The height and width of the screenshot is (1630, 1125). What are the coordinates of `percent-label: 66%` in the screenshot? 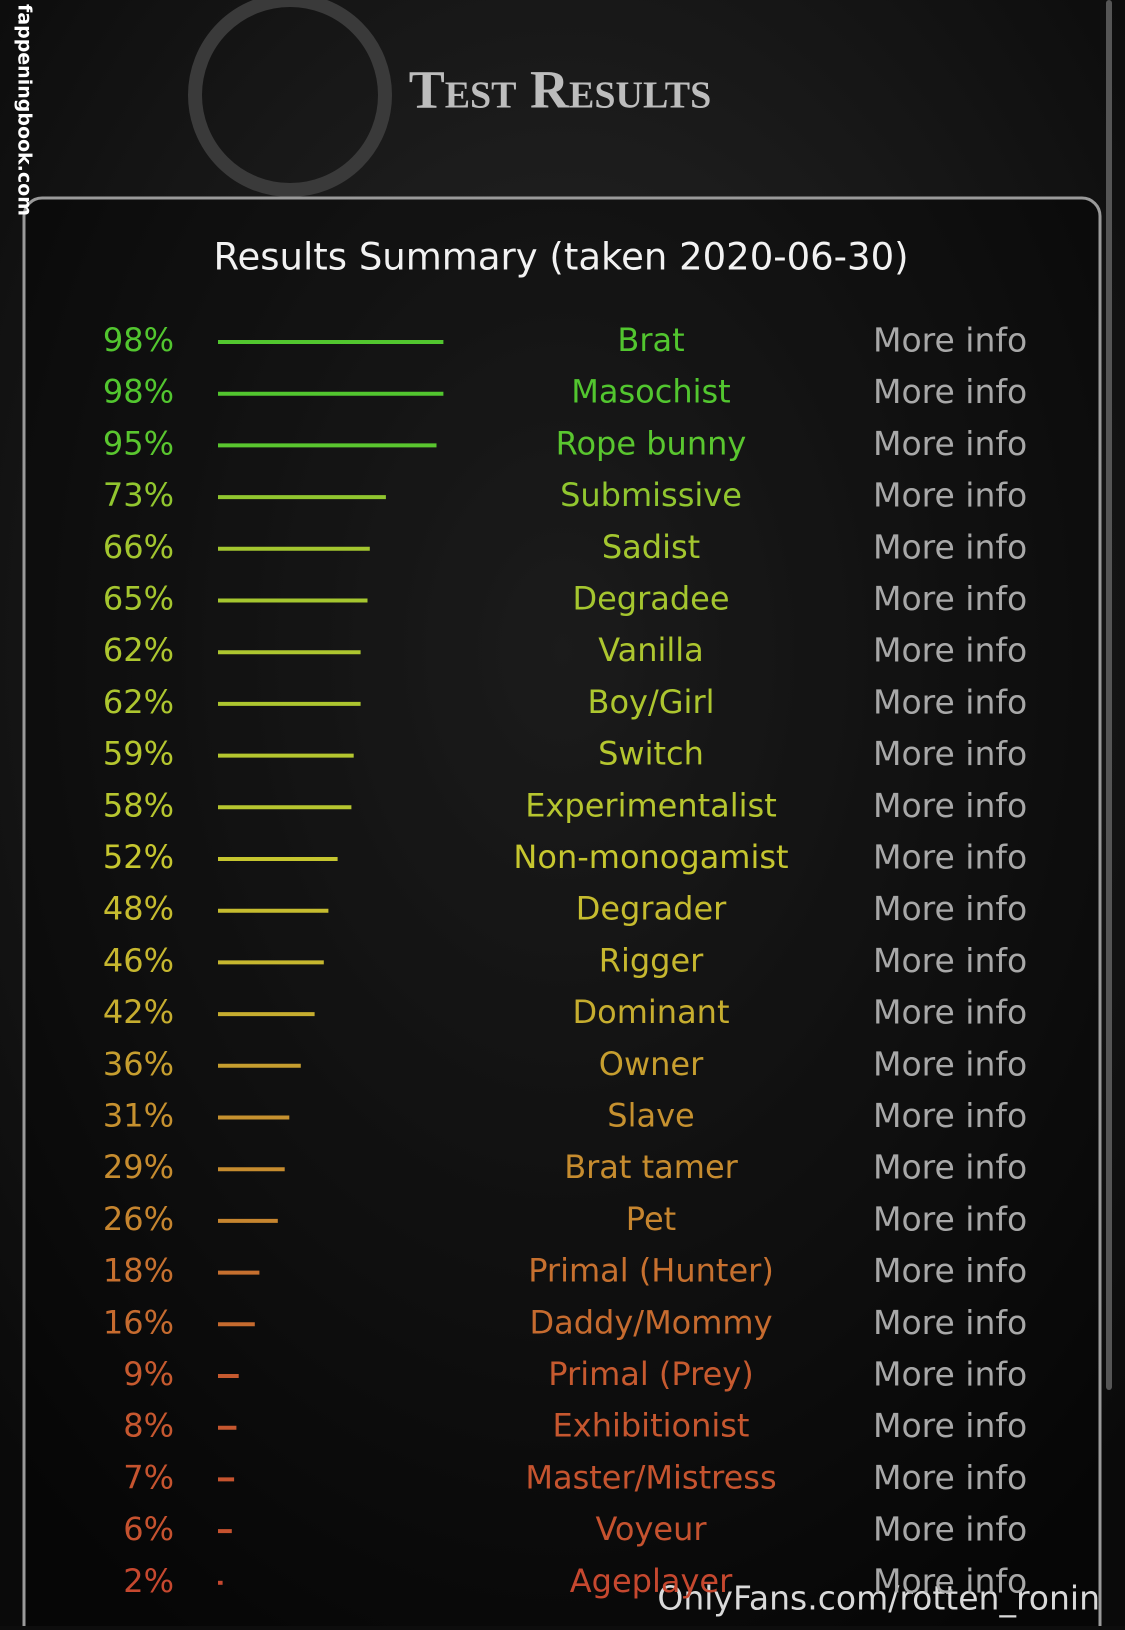 It's located at (138, 547).